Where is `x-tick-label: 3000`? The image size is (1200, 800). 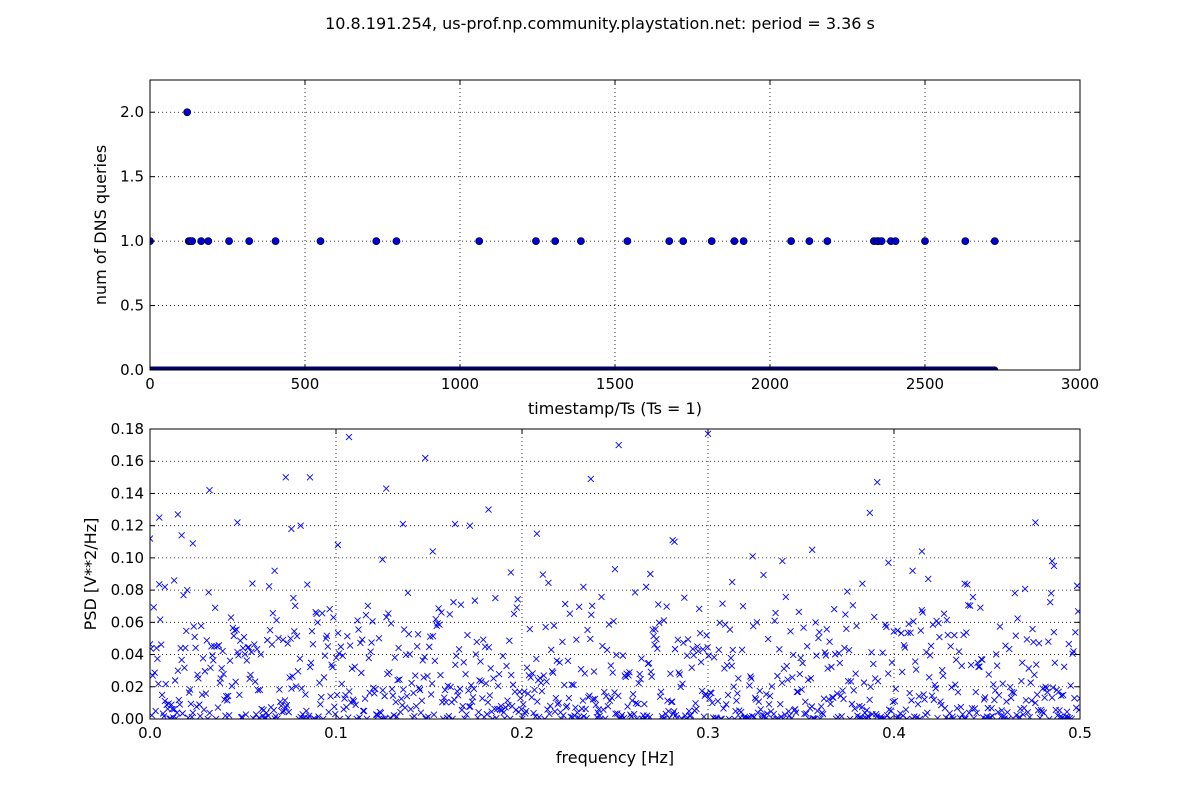
x-tick-label: 3000 is located at coordinates (1080, 384).